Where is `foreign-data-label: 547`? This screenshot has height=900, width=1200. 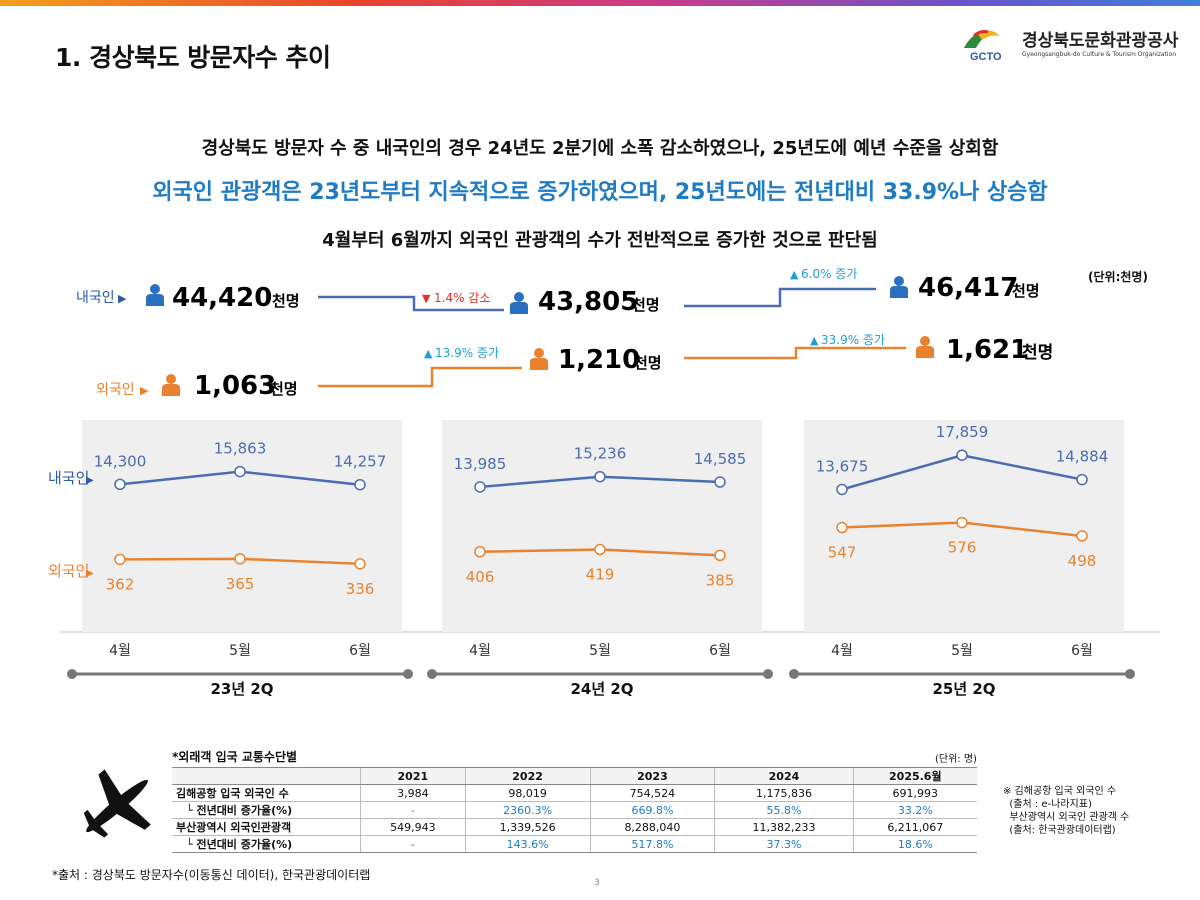 foreign-data-label: 547 is located at coordinates (842, 553).